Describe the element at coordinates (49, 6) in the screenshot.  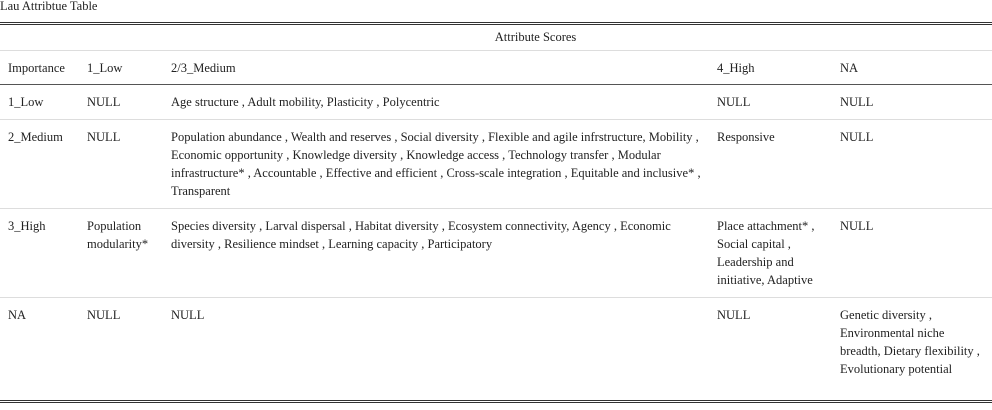
I see `table-caption: Lau Attribtue Table` at that location.